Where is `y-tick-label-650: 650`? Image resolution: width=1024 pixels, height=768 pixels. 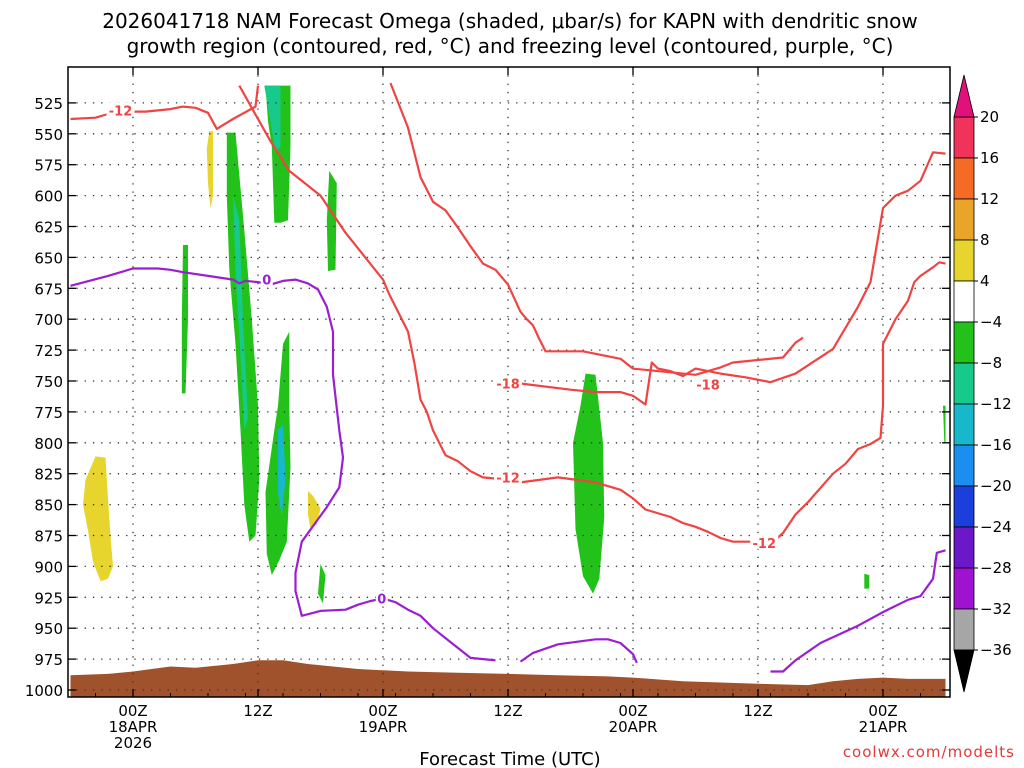 y-tick-label-650: 650 is located at coordinates (48, 258).